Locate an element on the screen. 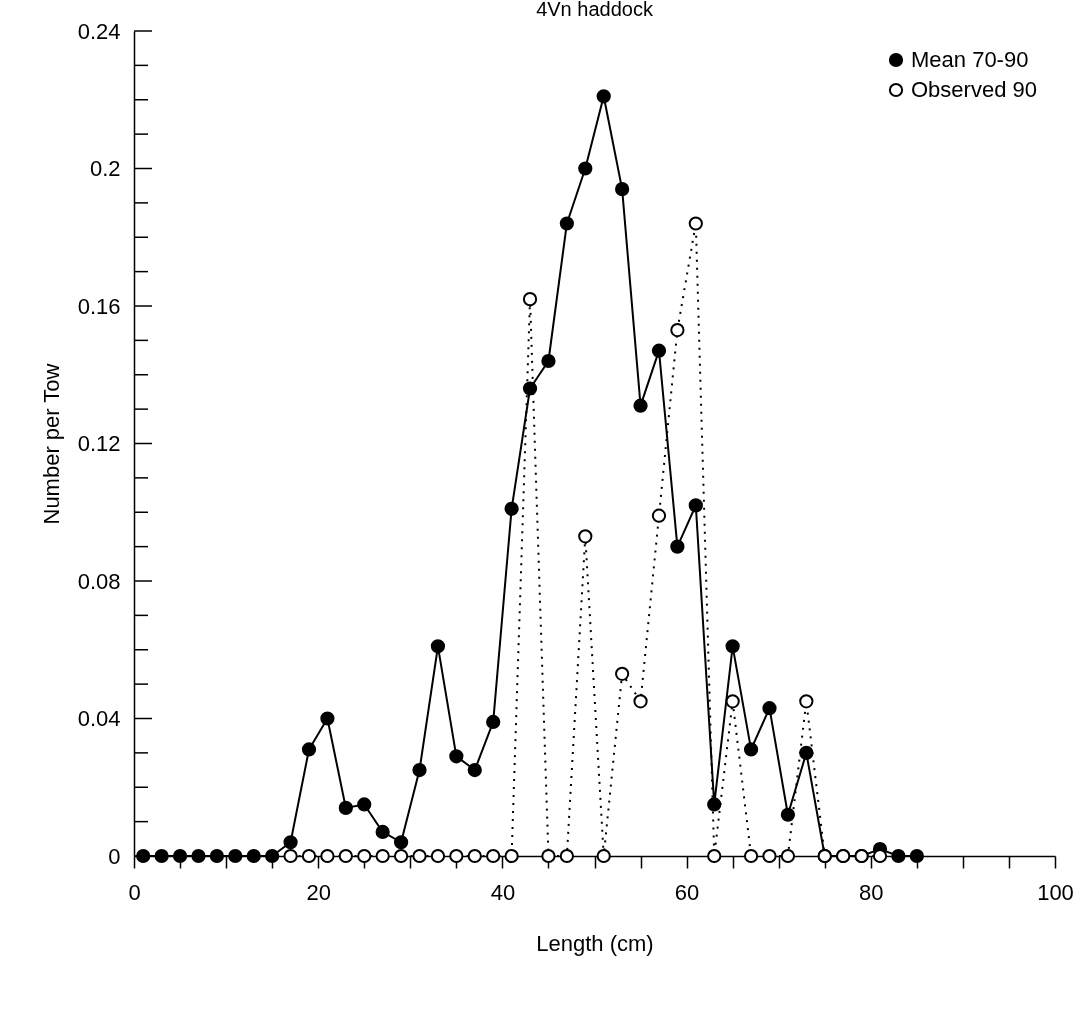 The height and width of the screenshot is (1012, 1085). y-tick-label: 0.12 is located at coordinates (99, 443).